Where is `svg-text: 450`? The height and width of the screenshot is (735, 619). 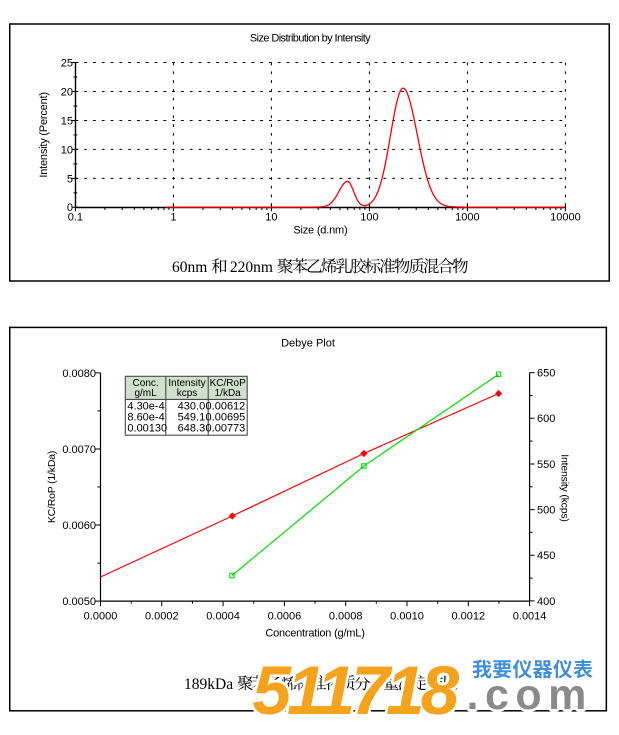 svg-text: 450 is located at coordinates (546, 556).